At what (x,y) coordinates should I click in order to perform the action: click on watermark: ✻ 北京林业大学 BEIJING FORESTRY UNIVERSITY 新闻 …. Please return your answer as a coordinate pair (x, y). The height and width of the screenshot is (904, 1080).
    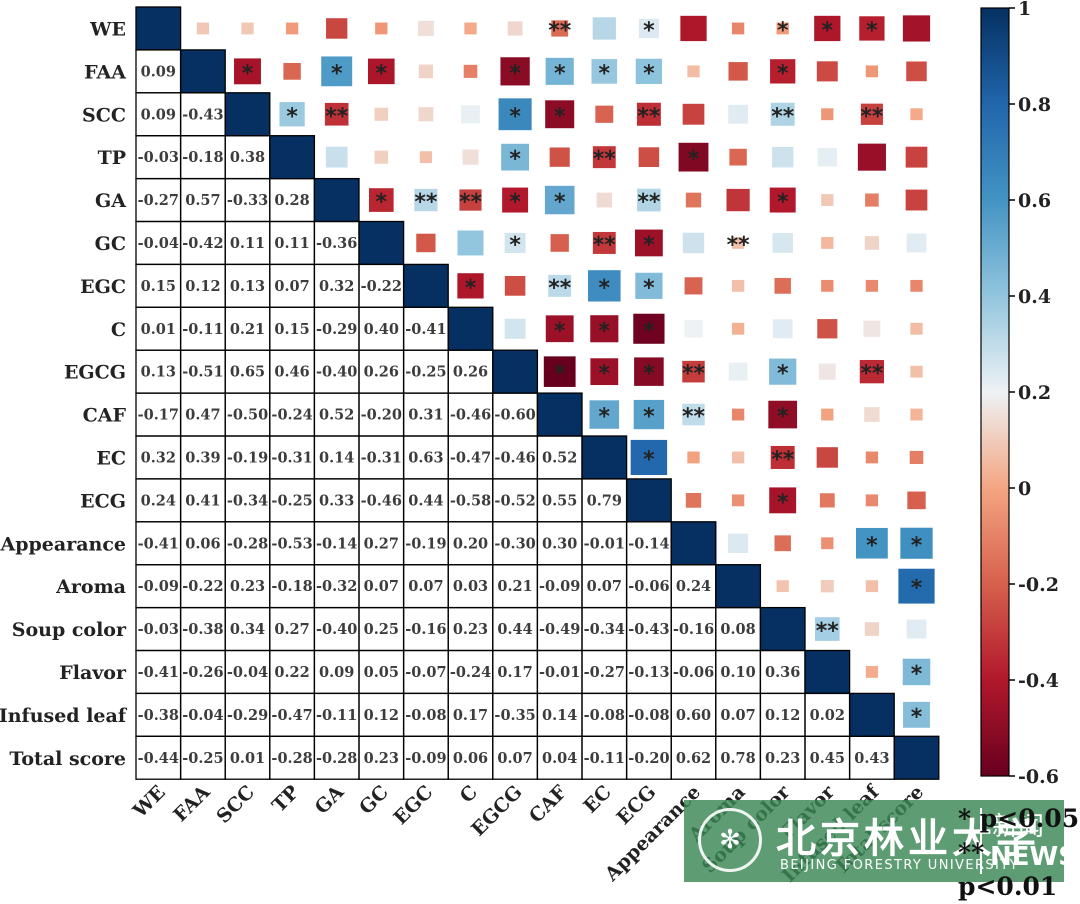
    Looking at the image, I should click on (880, 841).